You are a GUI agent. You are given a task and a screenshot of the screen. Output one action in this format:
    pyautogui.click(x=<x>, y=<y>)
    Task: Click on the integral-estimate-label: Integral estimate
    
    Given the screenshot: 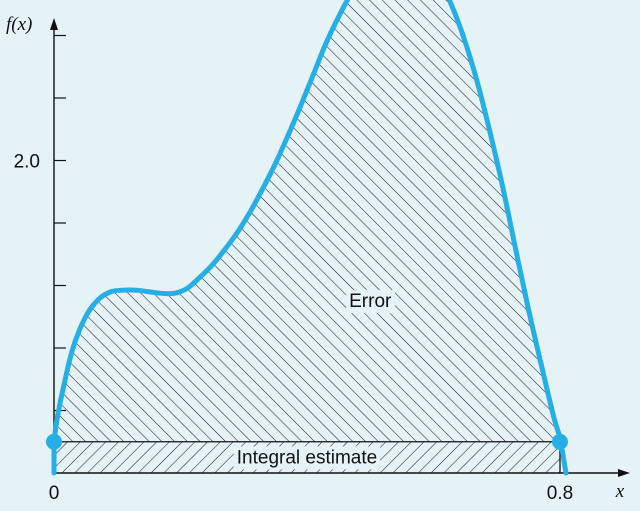 What is the action you would take?
    pyautogui.click(x=307, y=457)
    